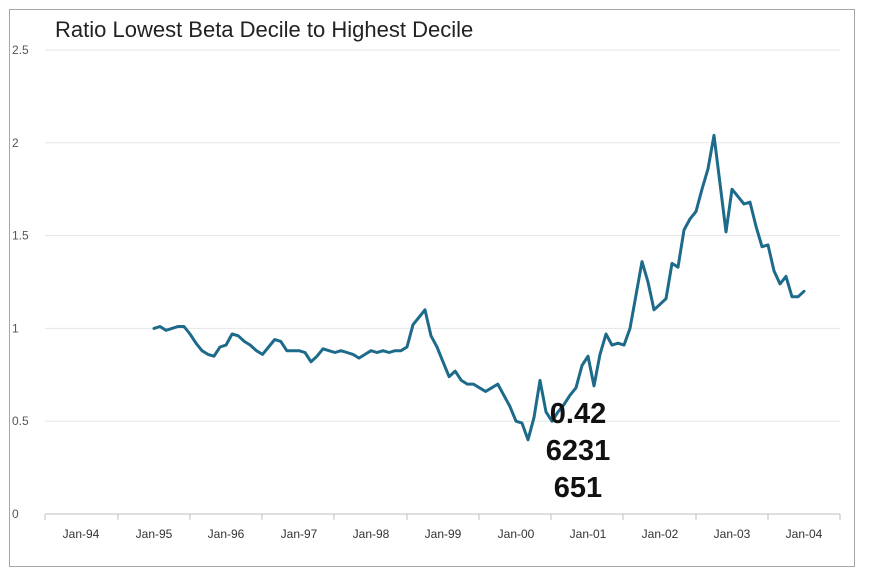 This screenshot has height=585, width=876. I want to click on callout-line-3: 651, so click(578, 488).